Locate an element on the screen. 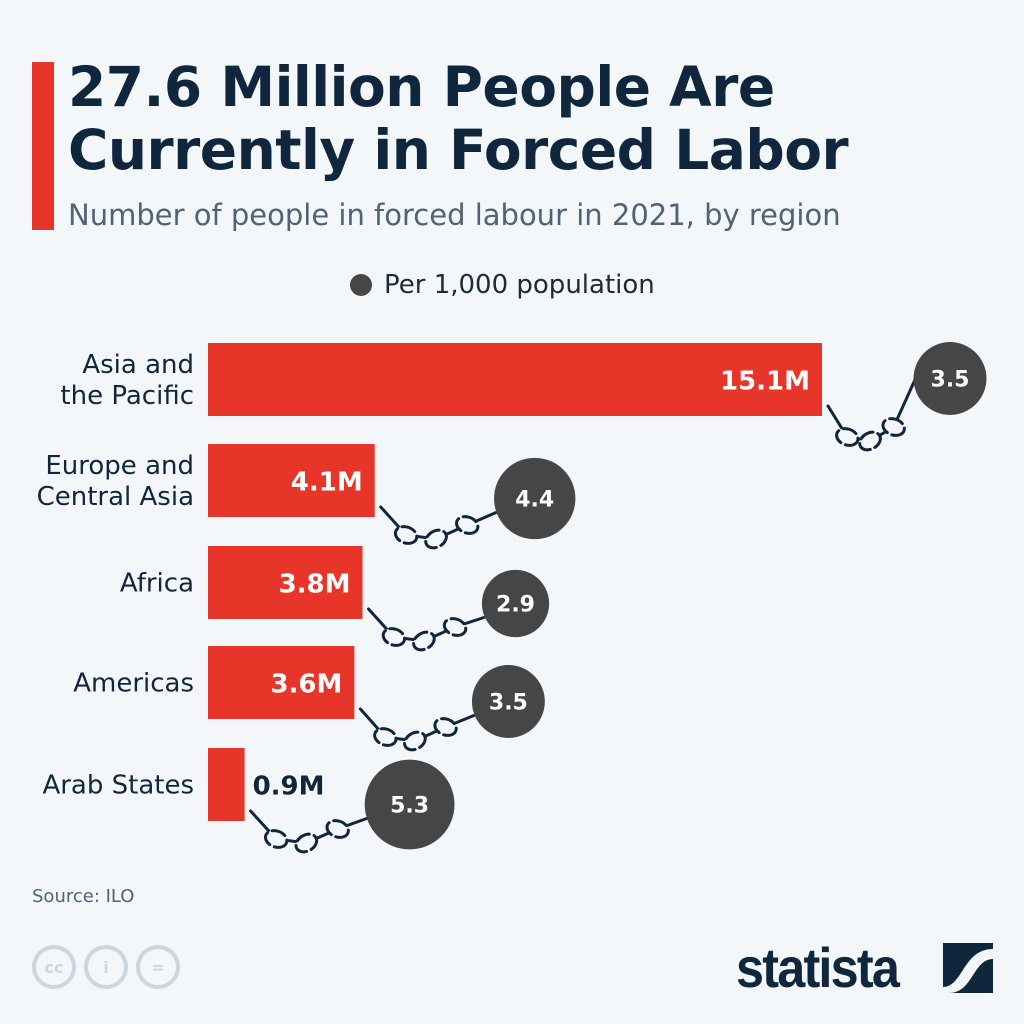  statista-logo: statista is located at coordinates (818, 967).